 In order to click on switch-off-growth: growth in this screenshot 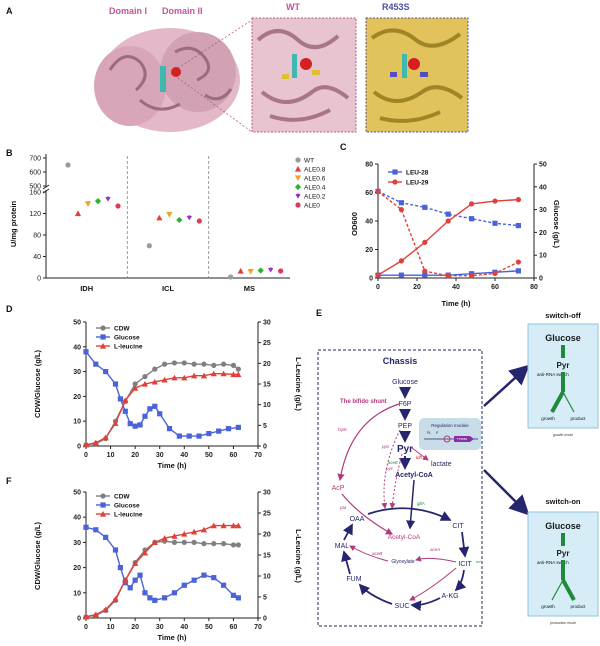, I will do `click(548, 418)`.